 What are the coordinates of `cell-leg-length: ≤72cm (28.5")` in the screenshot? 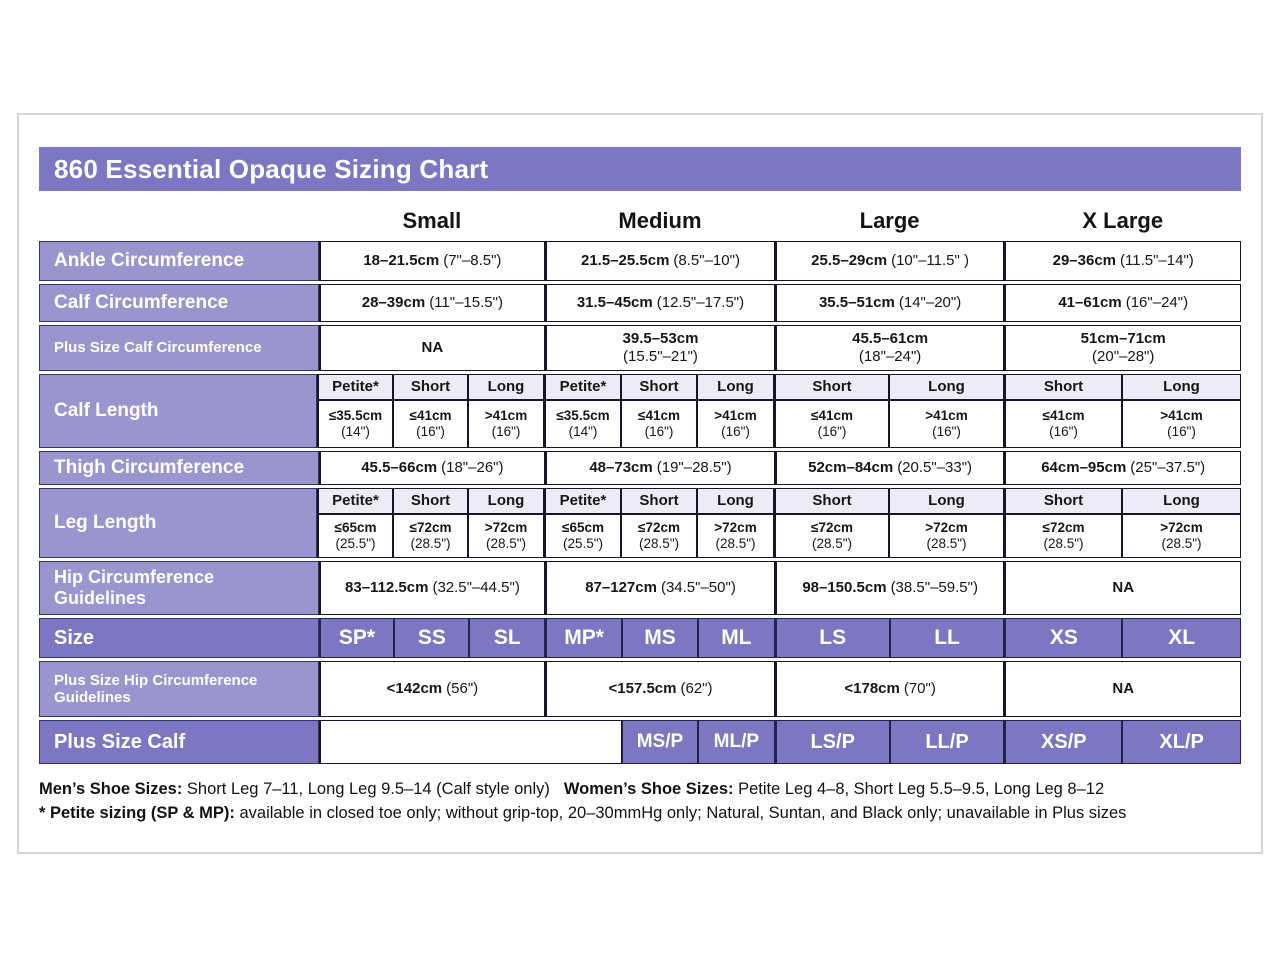 It's located at (430, 536).